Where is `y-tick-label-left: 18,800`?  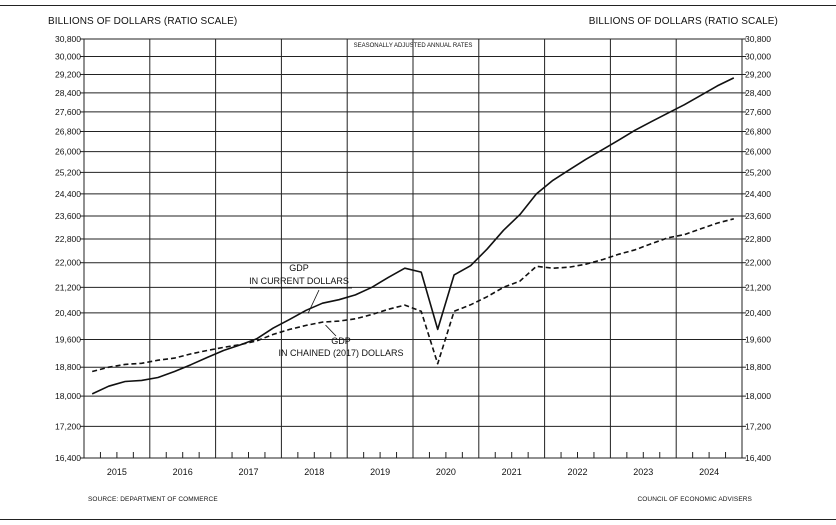
y-tick-label-left: 18,800 is located at coordinates (68, 367).